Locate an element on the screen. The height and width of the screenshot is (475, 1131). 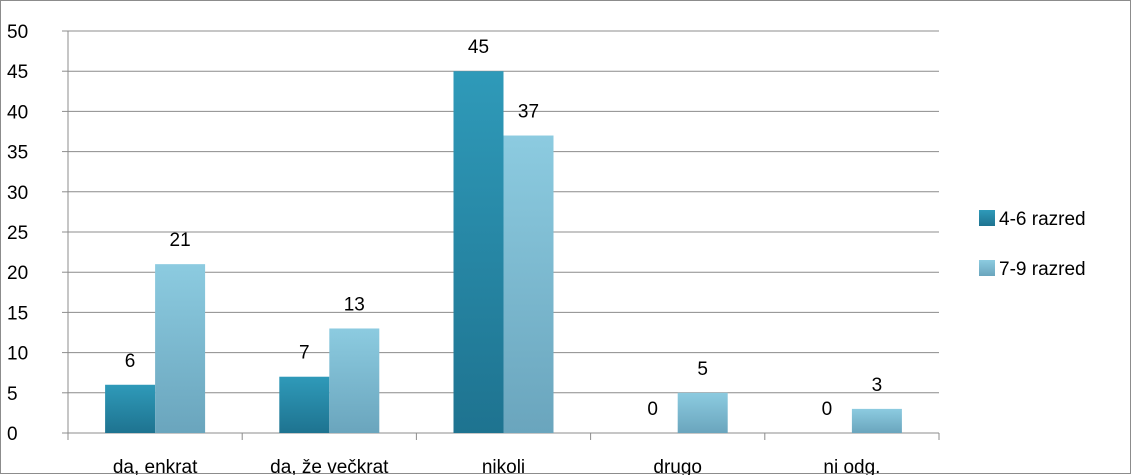
y-tick-label: 40 is located at coordinates (17, 112).